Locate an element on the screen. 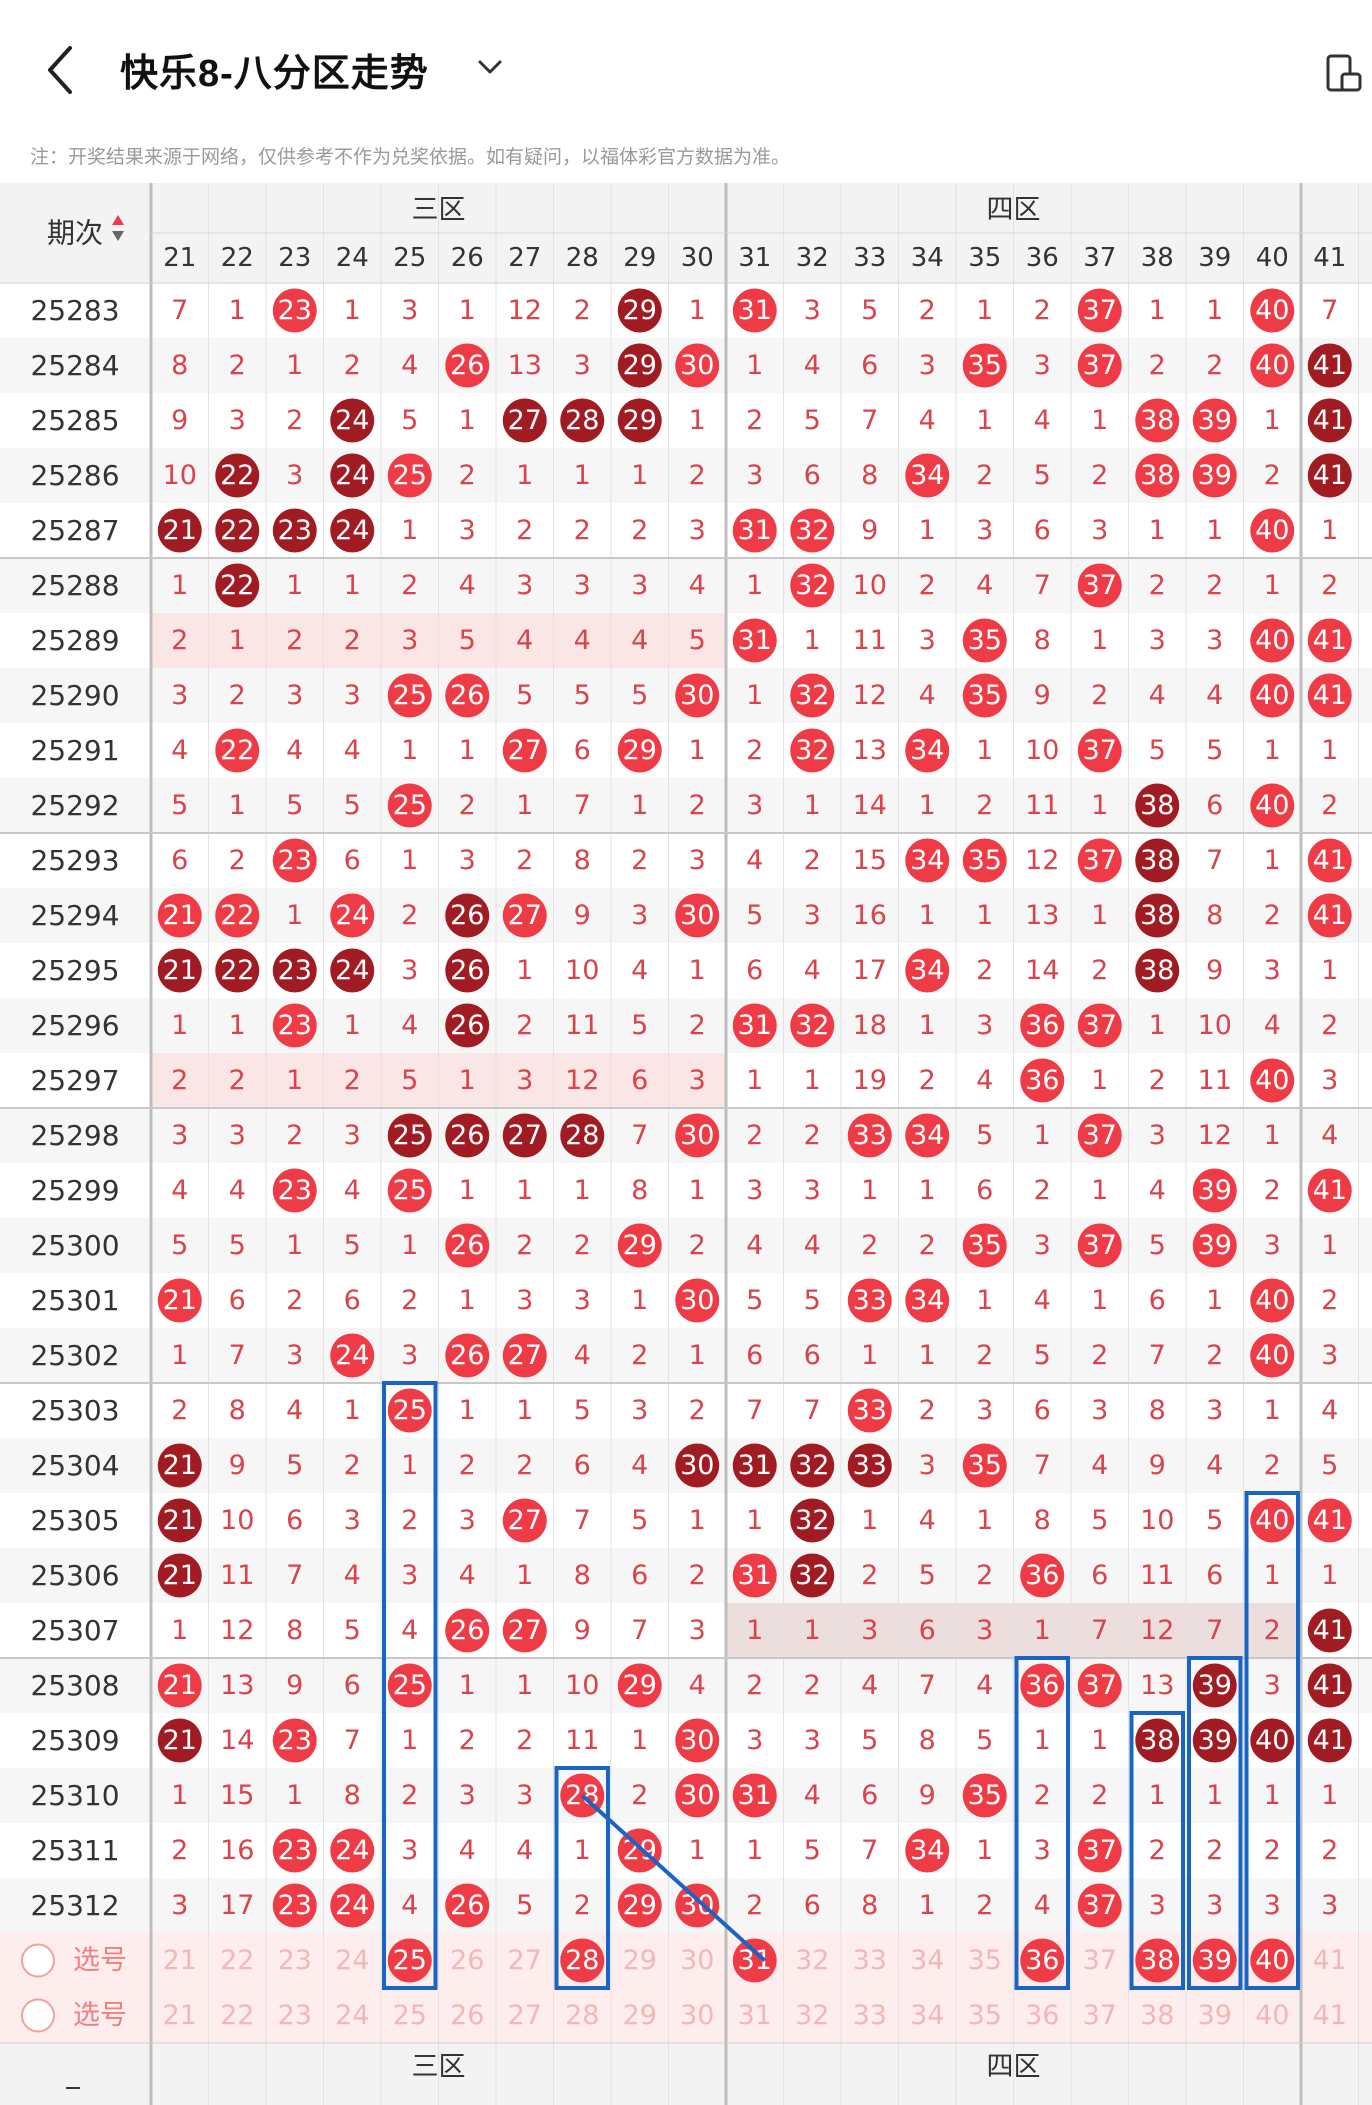  sort-up-icon is located at coordinates (118, 220).